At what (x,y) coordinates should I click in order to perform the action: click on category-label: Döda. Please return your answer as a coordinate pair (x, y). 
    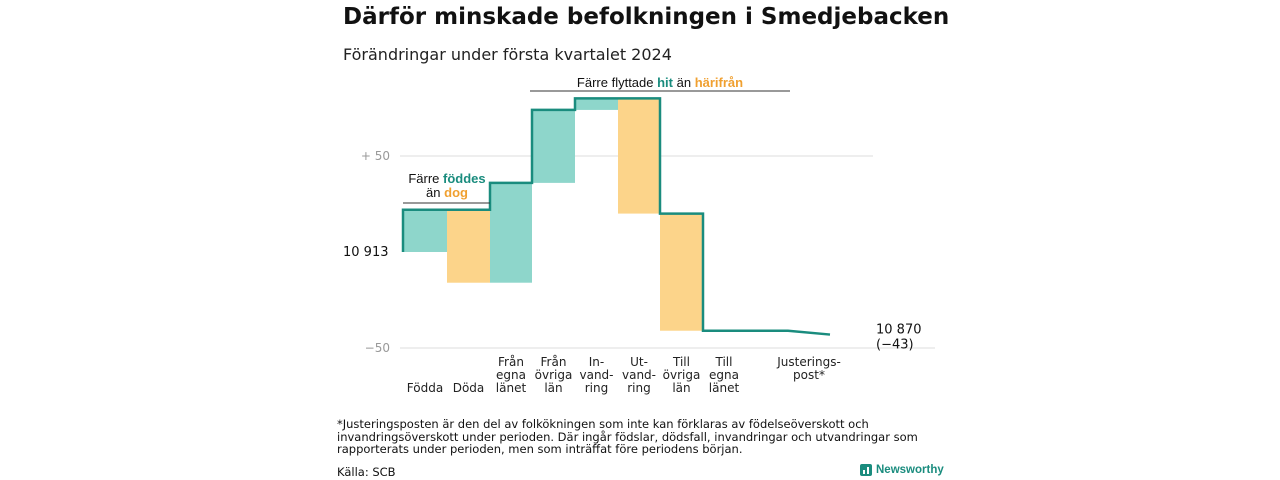
    Looking at the image, I should click on (469, 388).